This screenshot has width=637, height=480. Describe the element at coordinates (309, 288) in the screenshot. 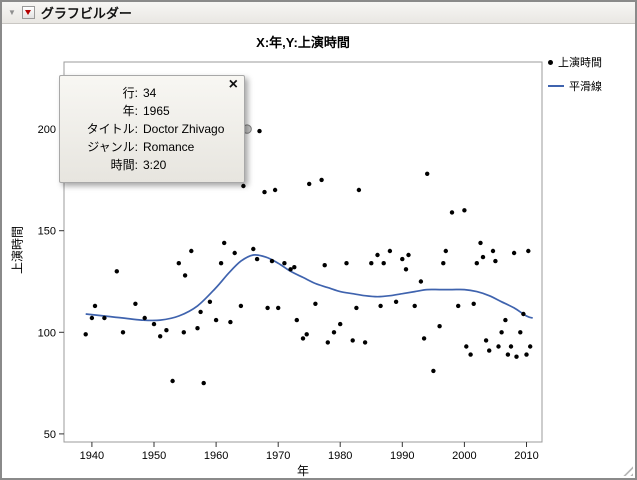

I see `smoother-line` at that location.